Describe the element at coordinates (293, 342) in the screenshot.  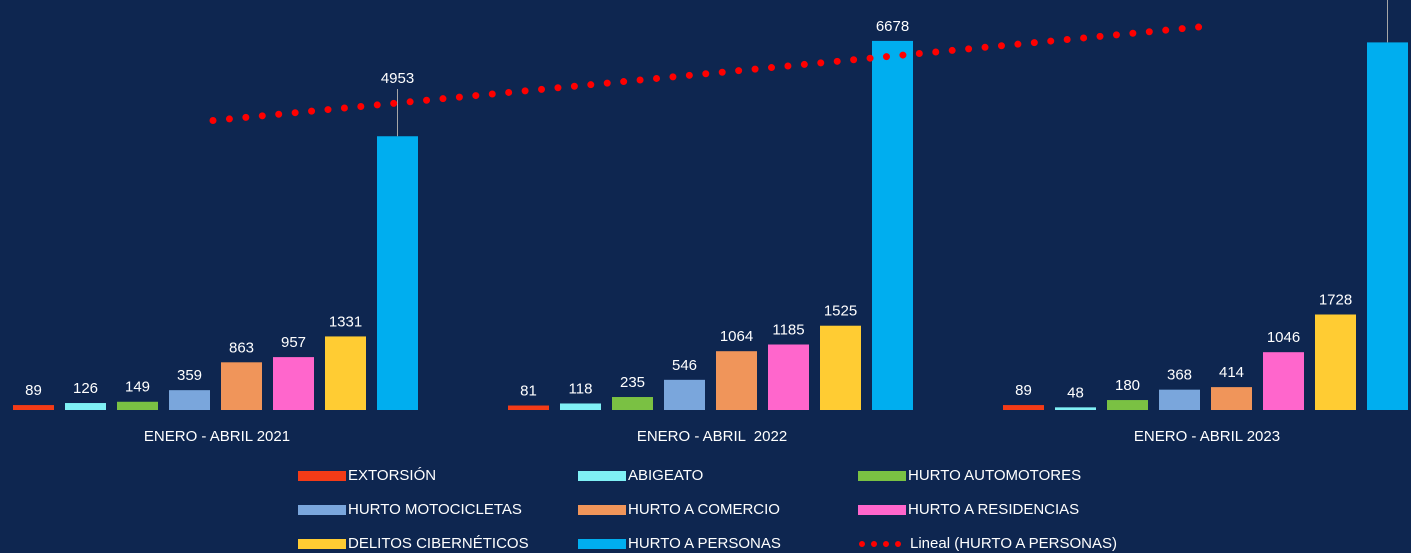
I see `data-label: 957` at that location.